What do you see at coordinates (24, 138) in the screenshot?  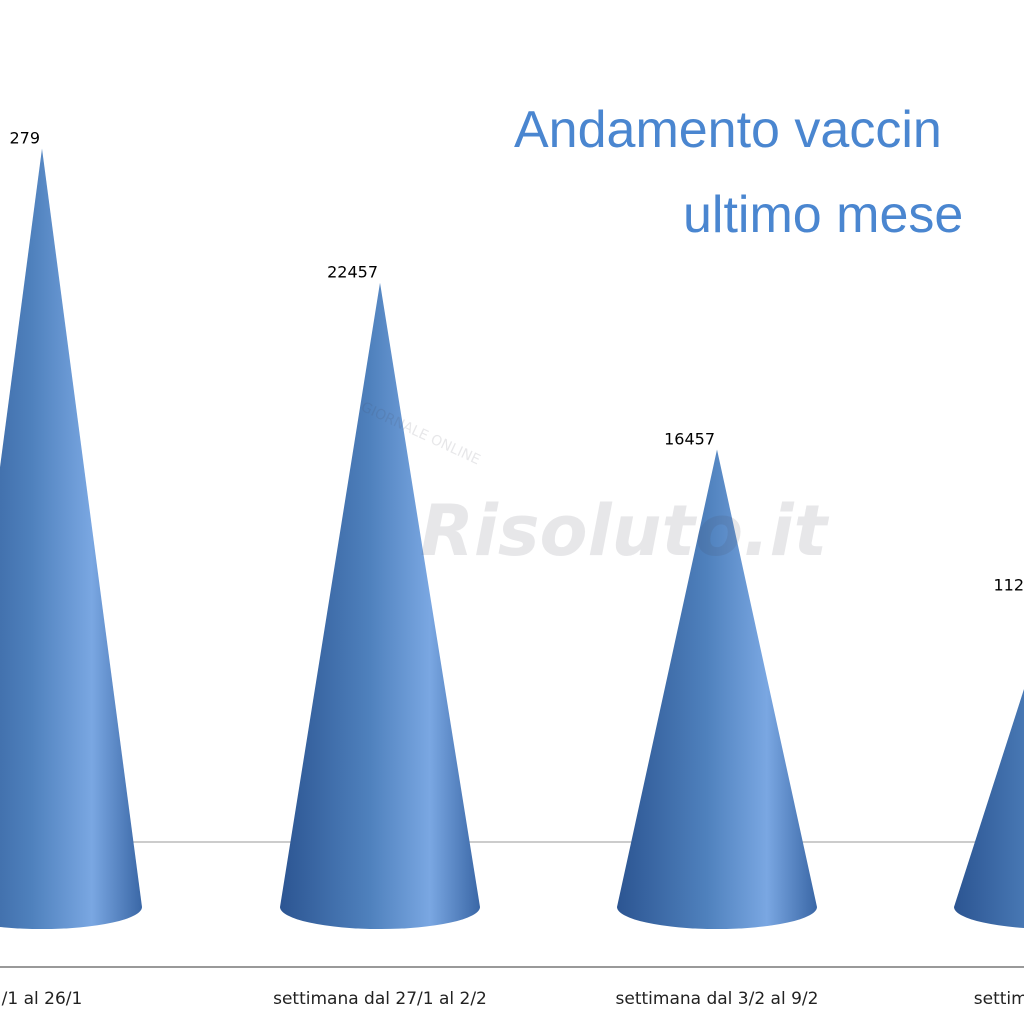 I see `data-label: 279` at bounding box center [24, 138].